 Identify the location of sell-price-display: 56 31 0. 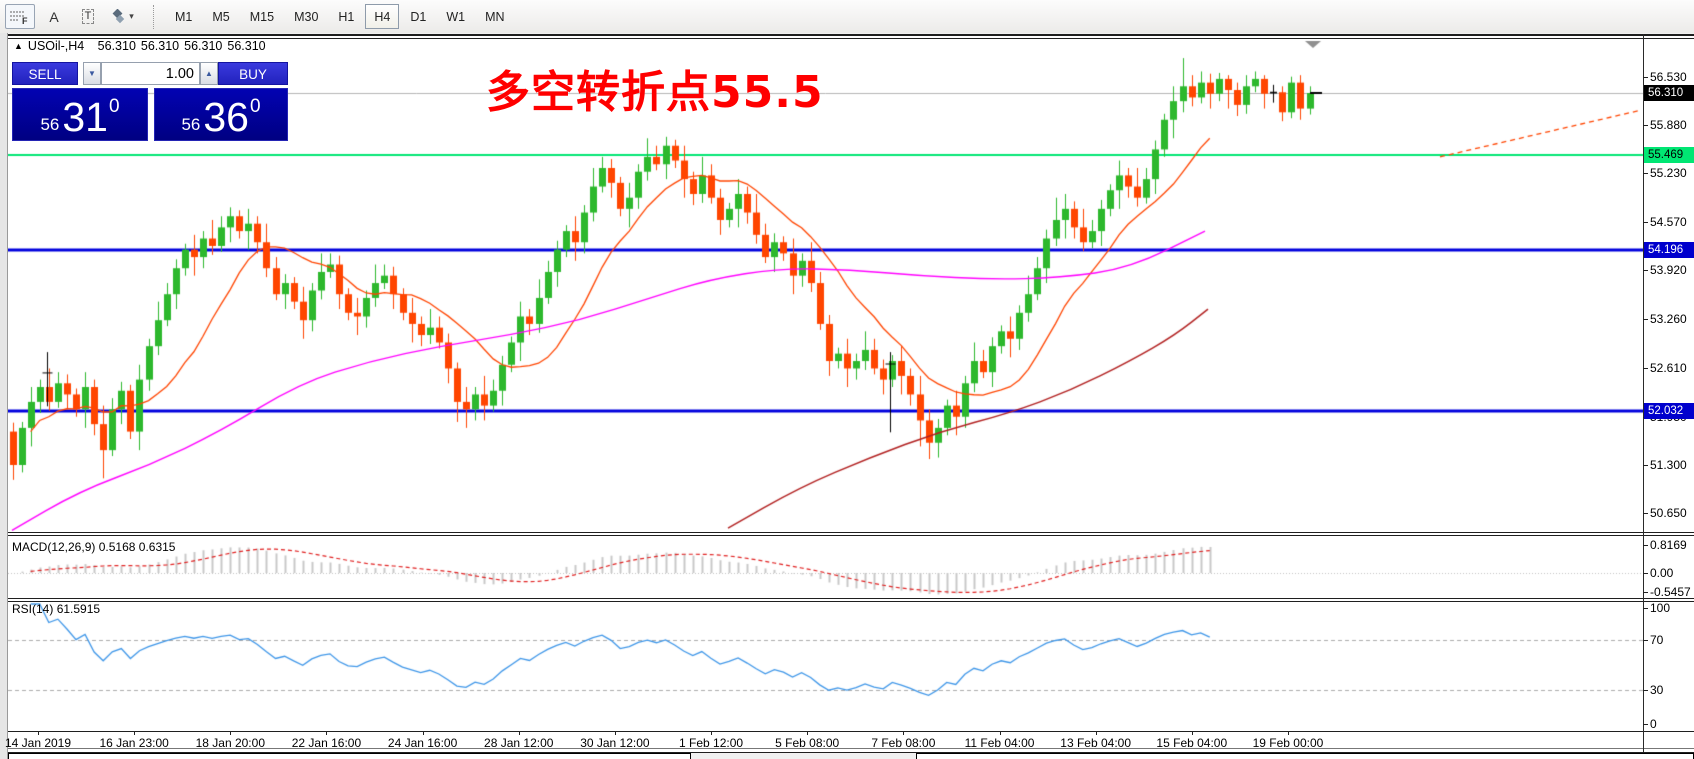
(80, 114).